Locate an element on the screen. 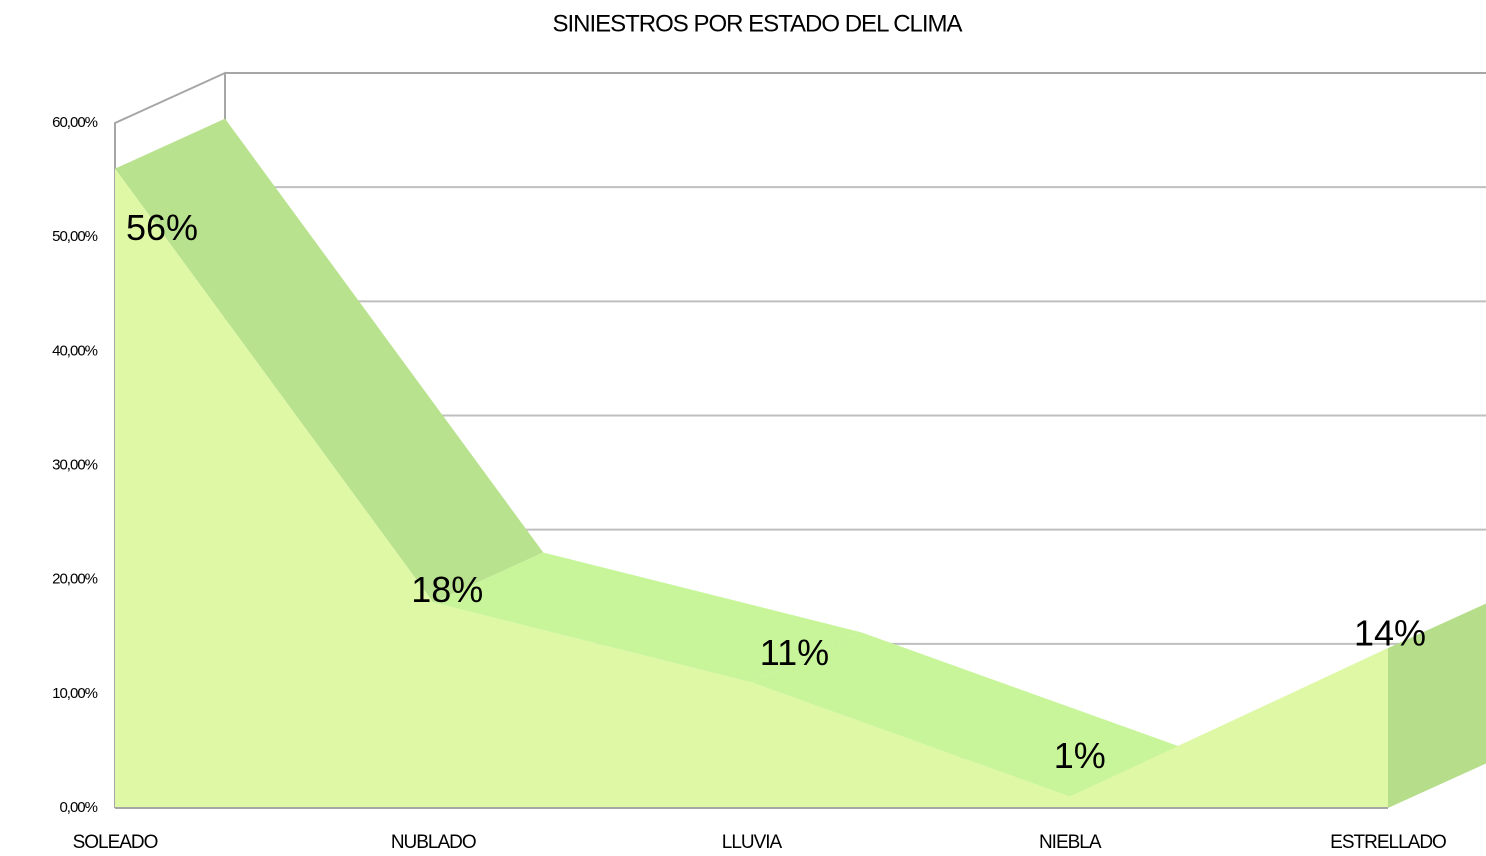 This screenshot has height=856, width=1486. y-tick-label: 30,00% is located at coordinates (75, 464).